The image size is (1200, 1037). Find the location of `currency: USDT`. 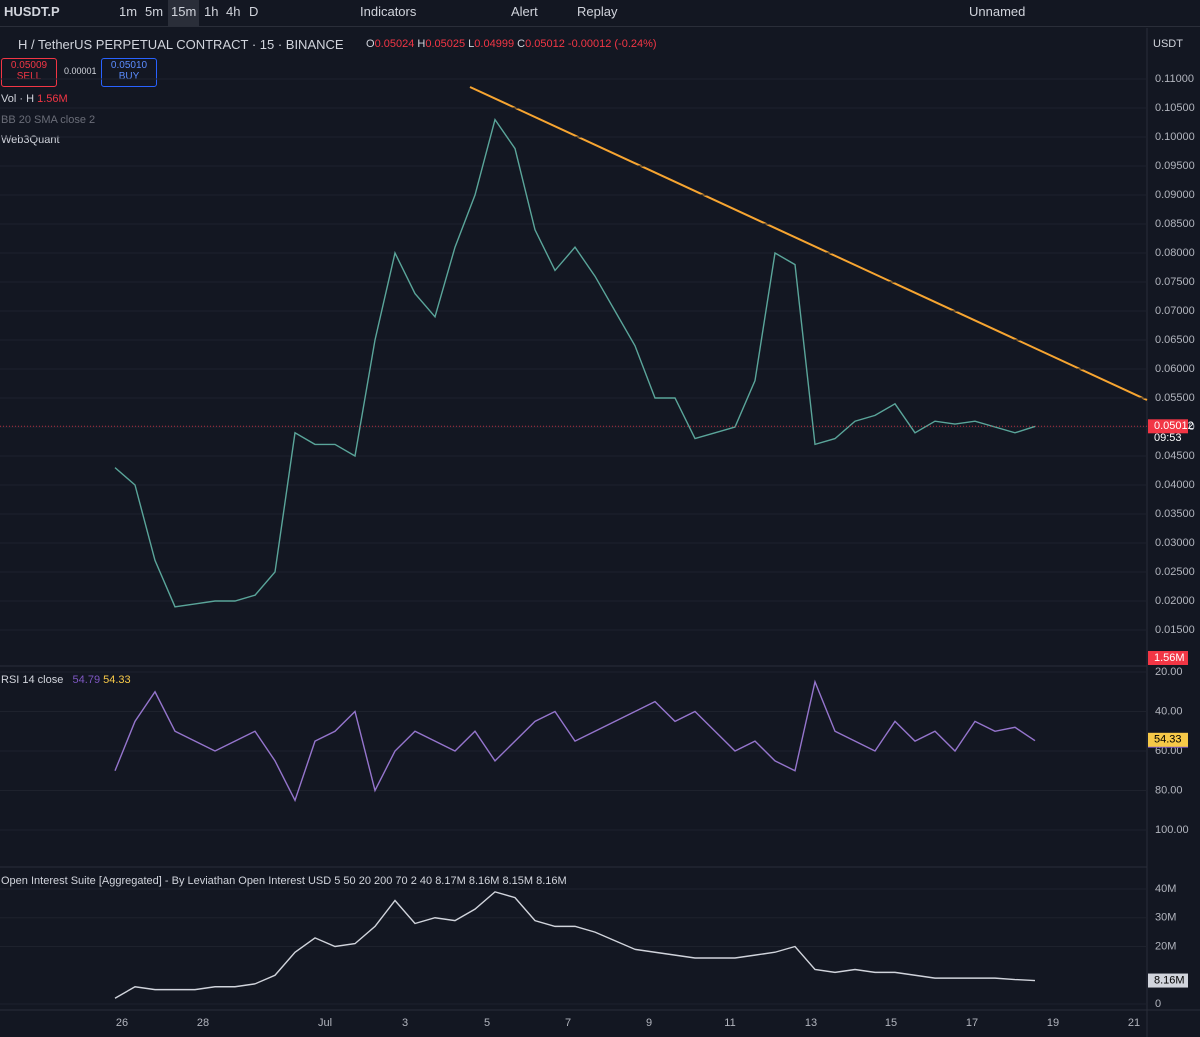

currency: USDT is located at coordinates (1168, 44).